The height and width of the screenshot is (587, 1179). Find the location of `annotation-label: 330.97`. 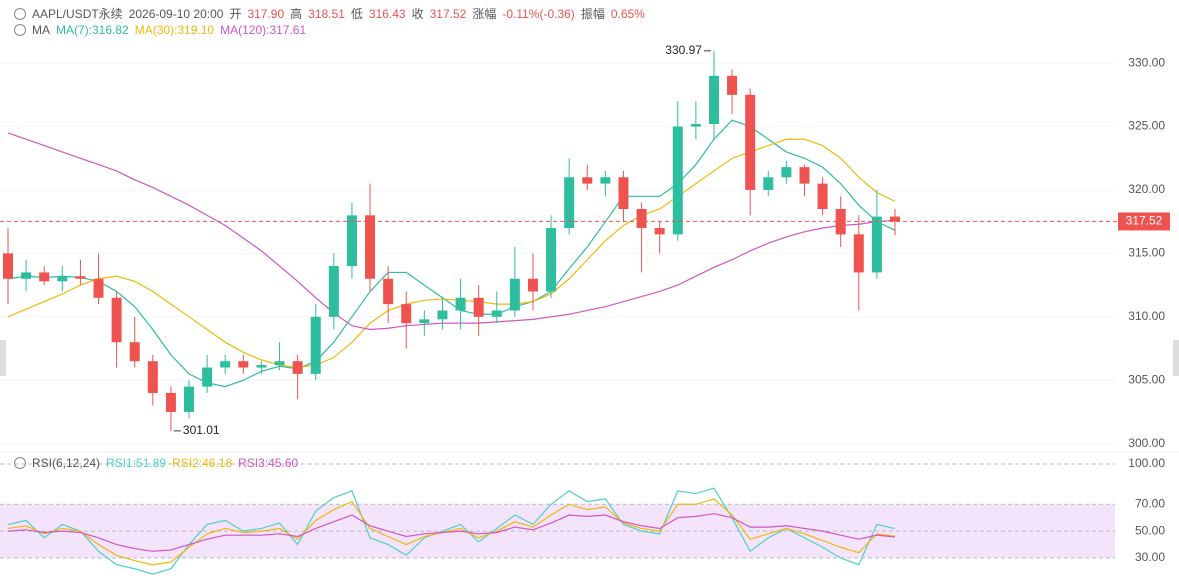

annotation-label: 330.97 is located at coordinates (683, 50).